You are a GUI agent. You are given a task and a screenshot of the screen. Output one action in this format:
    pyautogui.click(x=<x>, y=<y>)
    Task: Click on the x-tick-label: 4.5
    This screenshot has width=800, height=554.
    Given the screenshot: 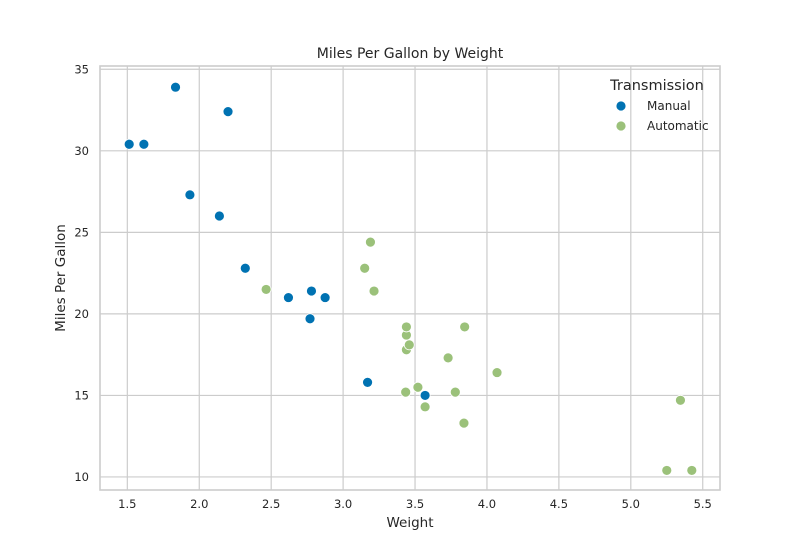 What is the action you would take?
    pyautogui.click(x=559, y=504)
    